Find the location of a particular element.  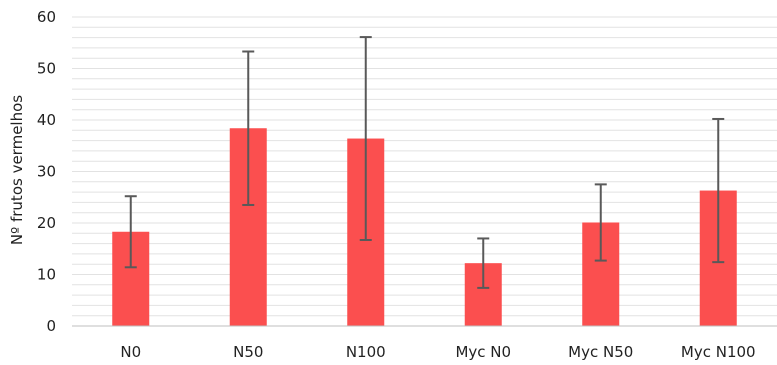

x-tick-labels: N0 N50 N100 Myc N0 Myc N50 Myc N100 is located at coordinates (437, 352).